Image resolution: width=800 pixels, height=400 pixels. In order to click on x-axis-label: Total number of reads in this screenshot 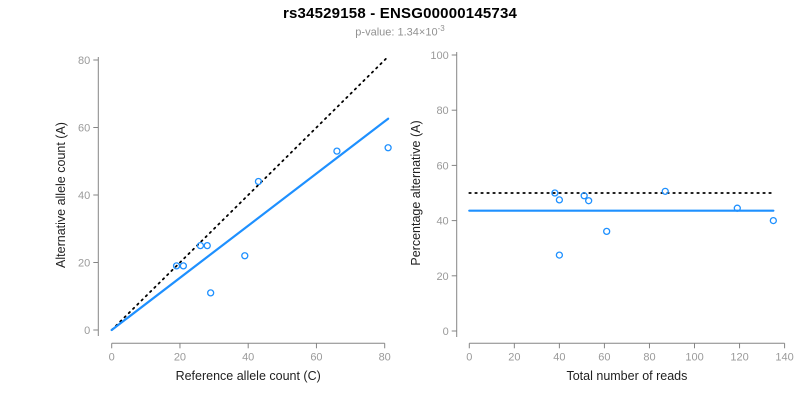, I will do `click(626, 376)`.